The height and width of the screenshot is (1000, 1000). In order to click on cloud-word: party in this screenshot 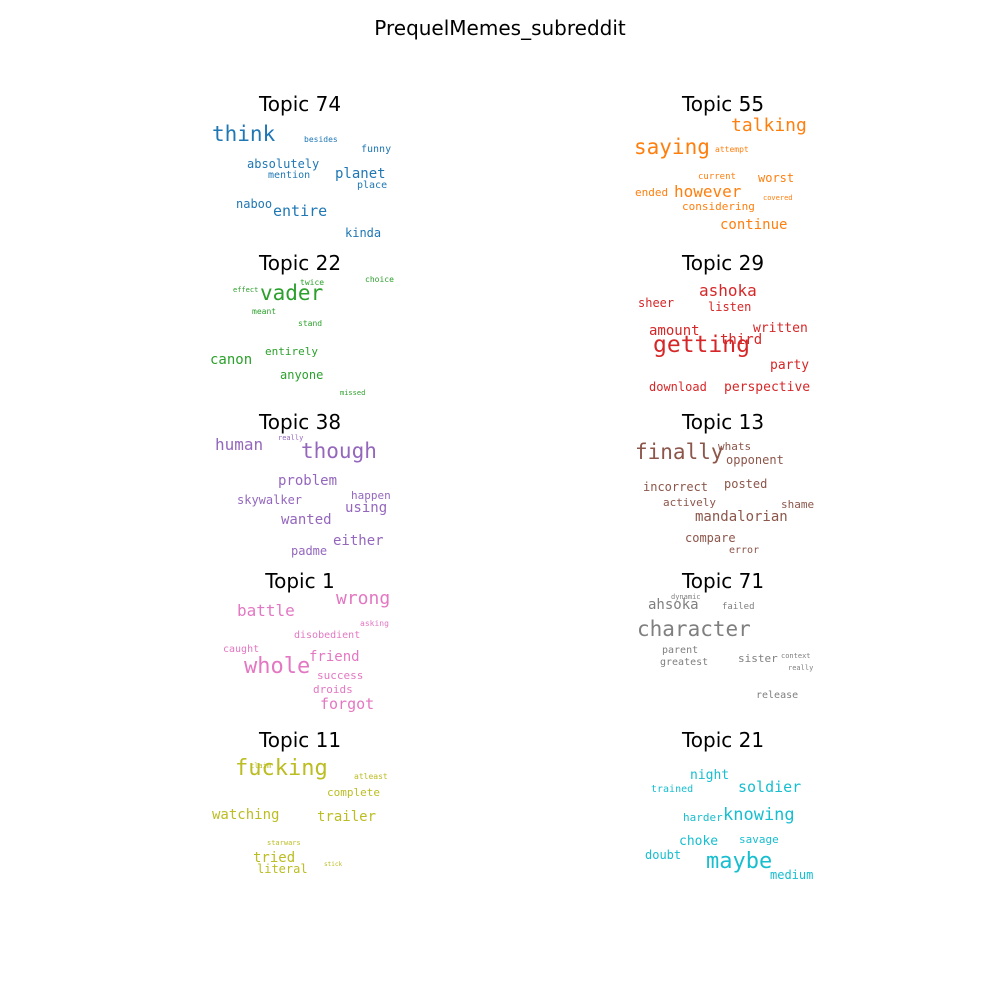, I will do `click(790, 365)`.